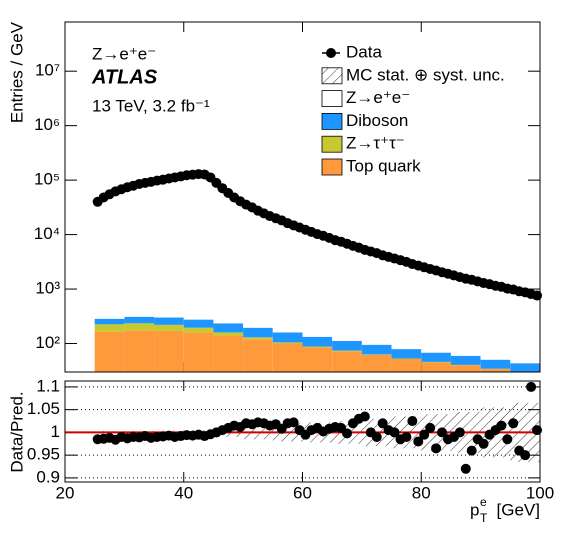 This screenshot has width=568, height=545. I want to click on legend-label: Data, so click(364, 51).